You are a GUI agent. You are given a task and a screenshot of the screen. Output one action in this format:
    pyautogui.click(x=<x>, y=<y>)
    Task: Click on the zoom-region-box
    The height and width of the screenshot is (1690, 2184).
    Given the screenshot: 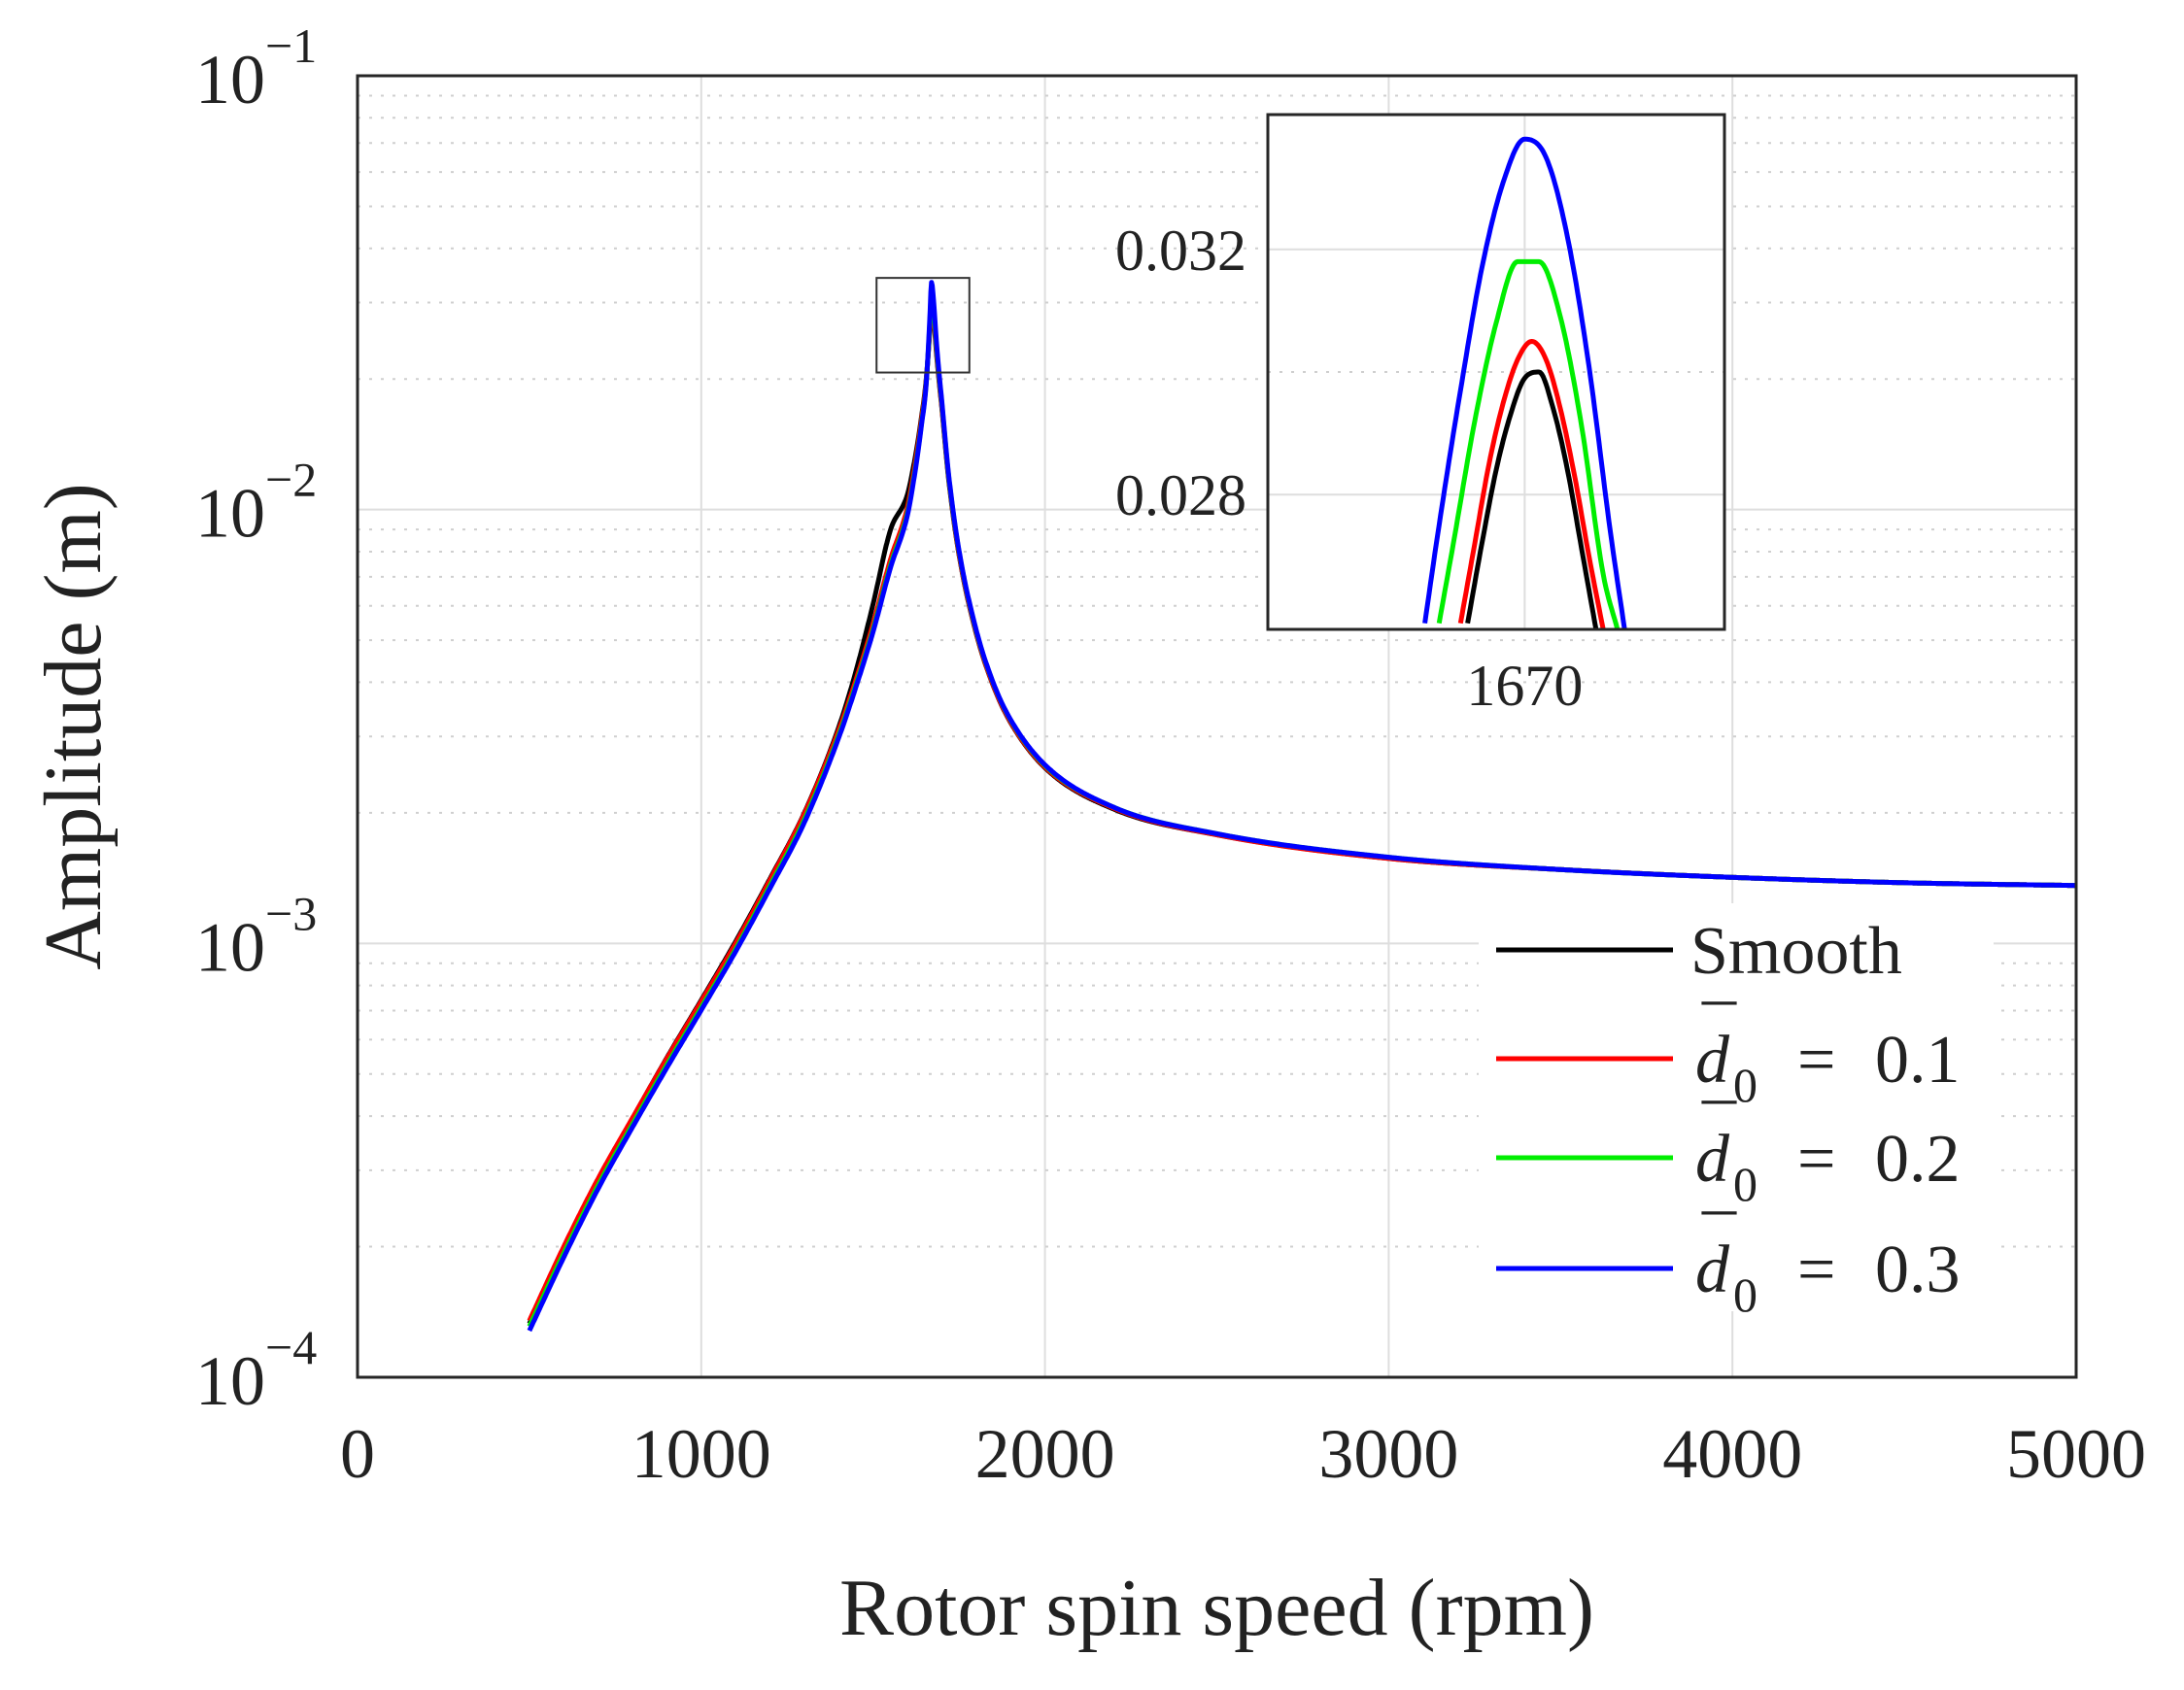 What is the action you would take?
    pyautogui.click(x=923, y=325)
    